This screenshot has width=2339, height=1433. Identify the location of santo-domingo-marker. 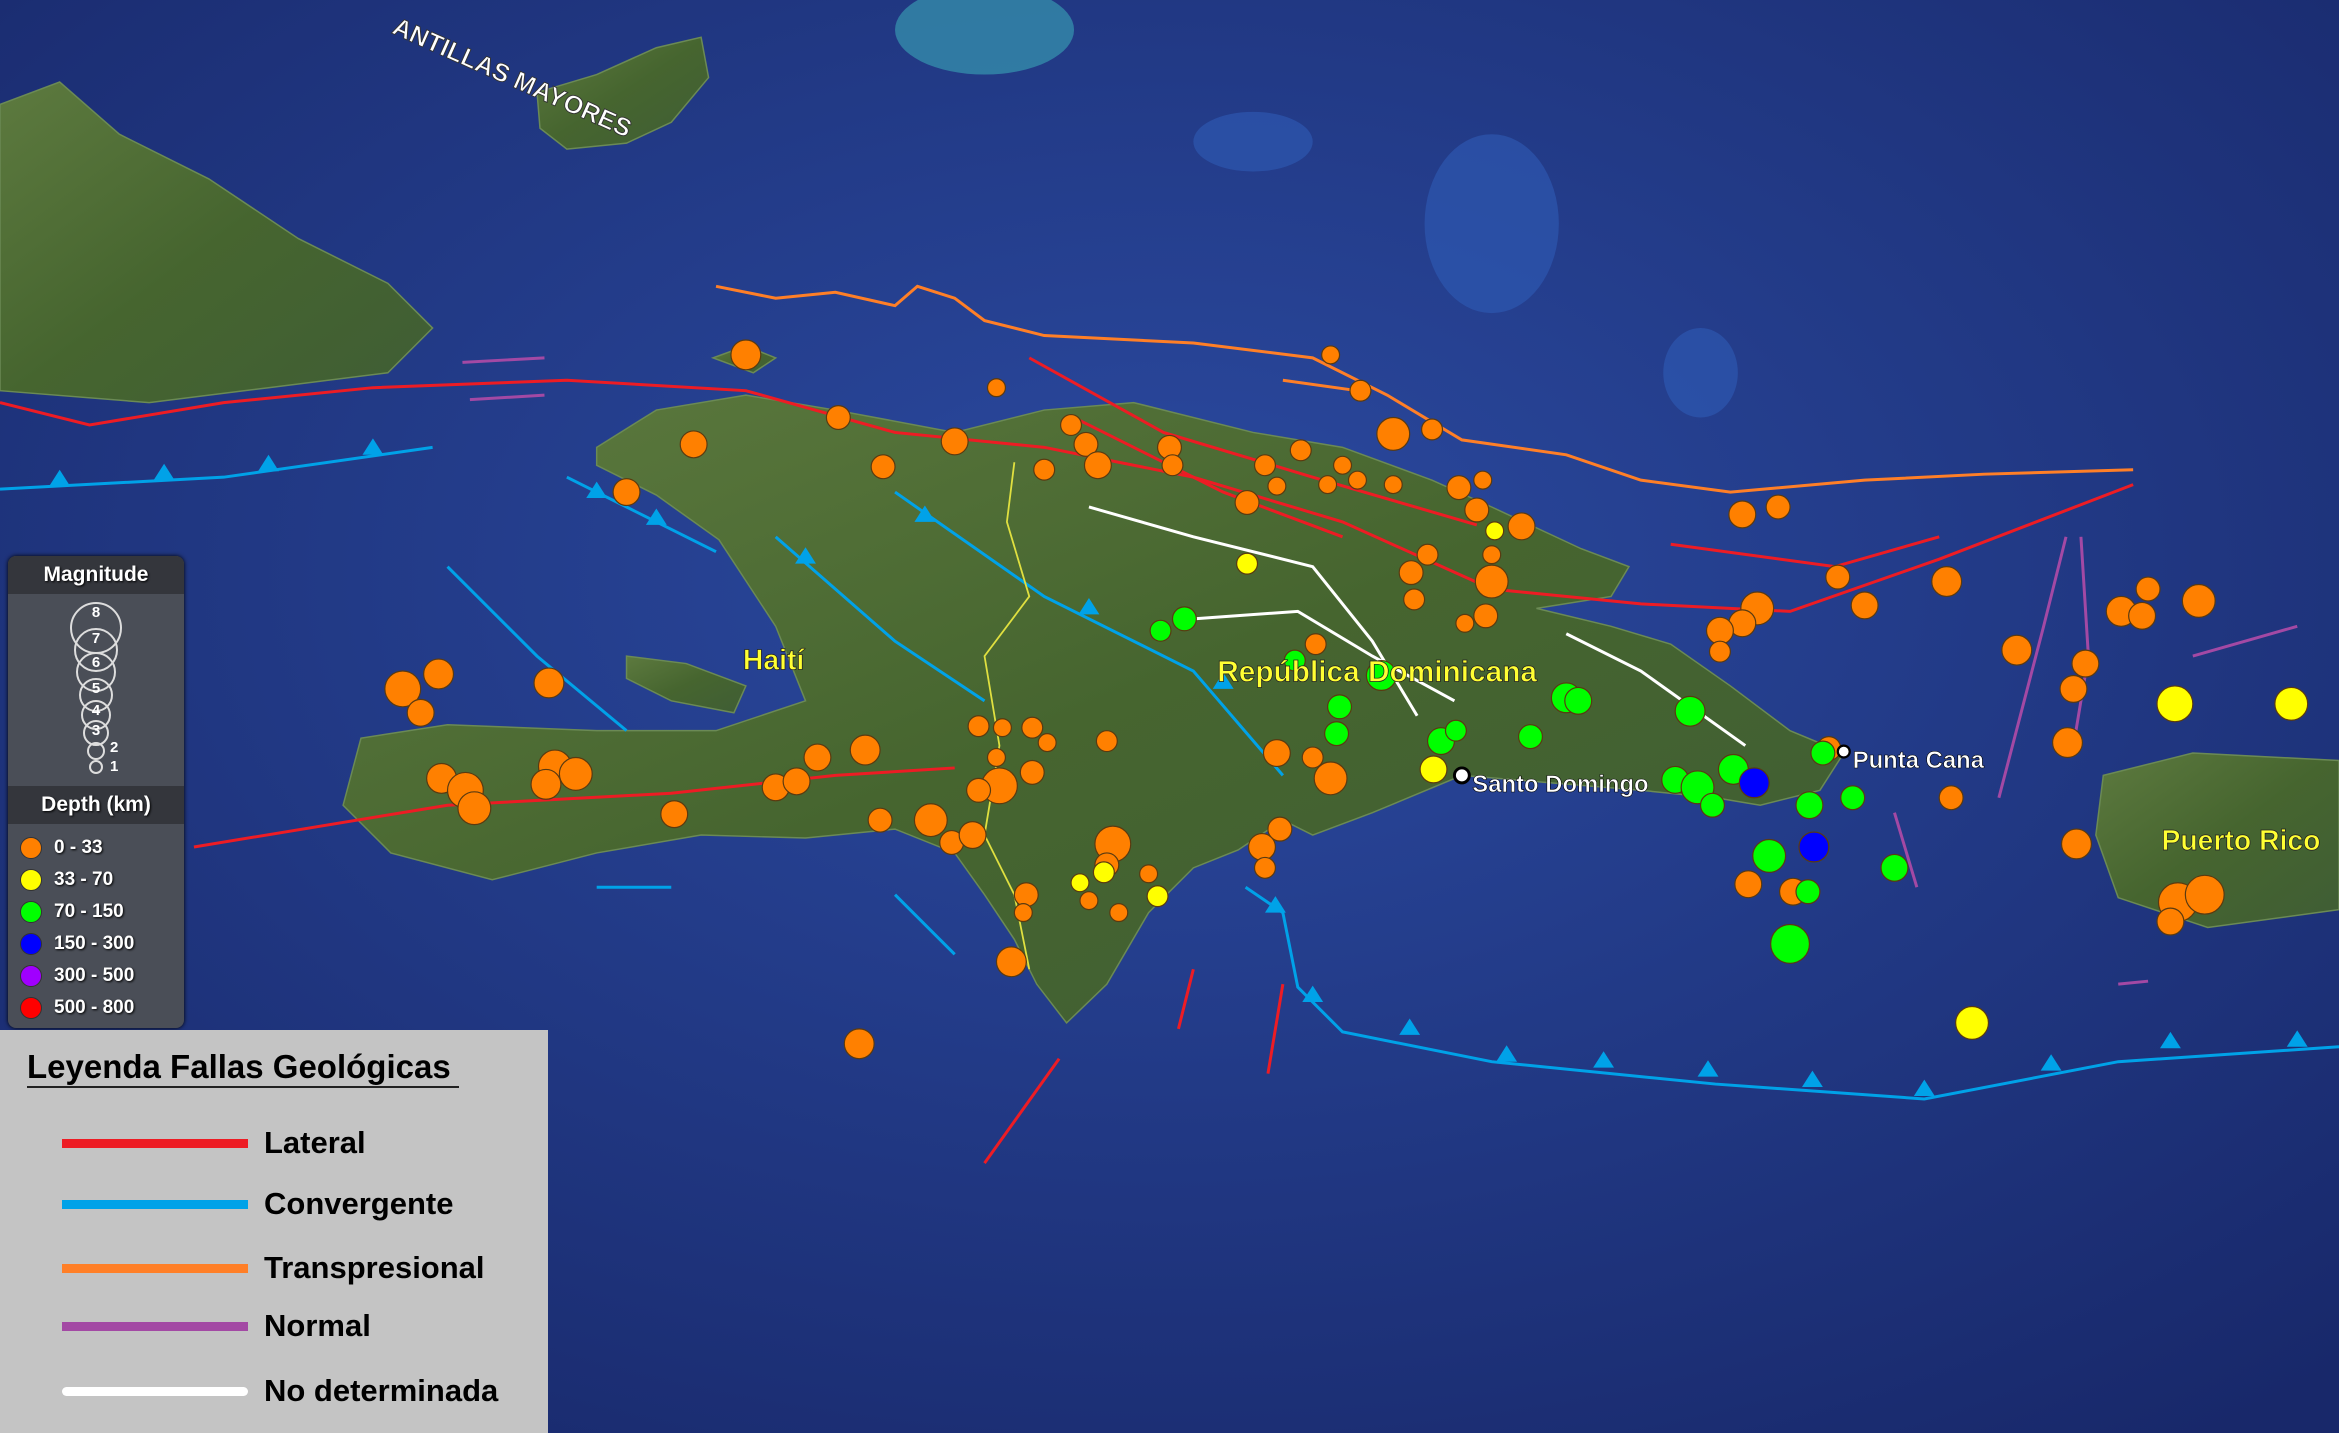
(1461, 775).